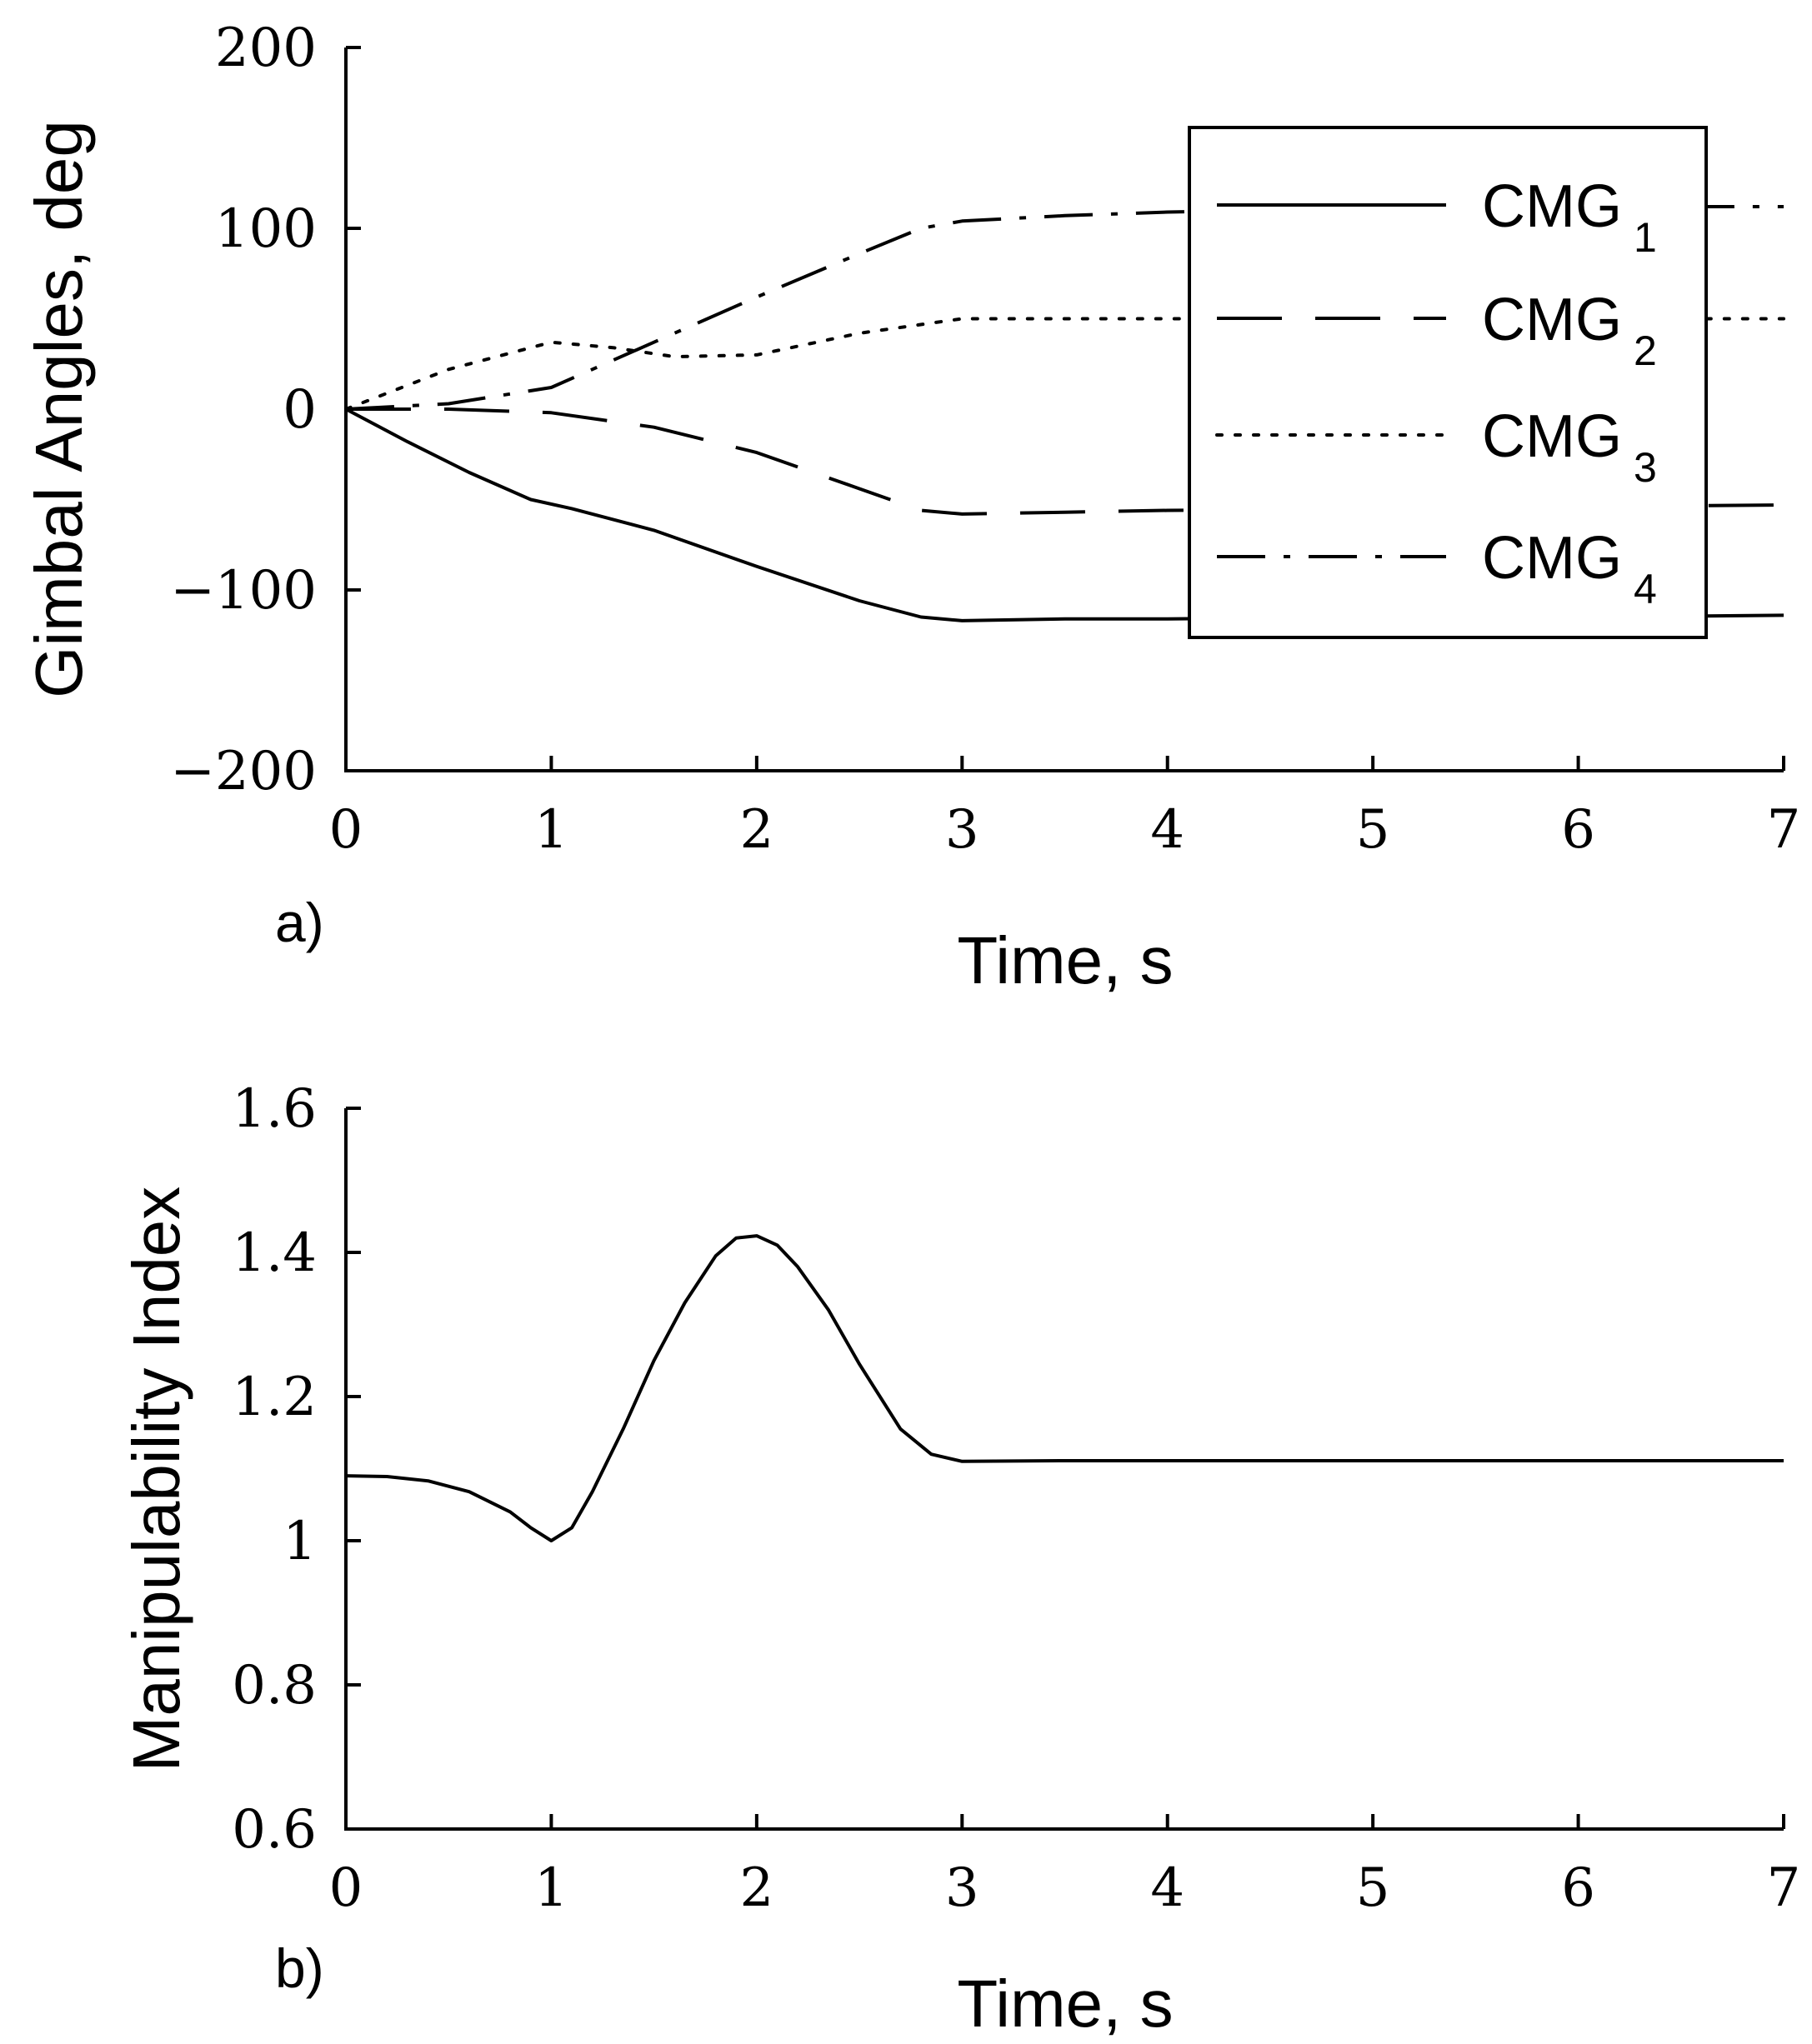 This screenshot has height=2044, width=1812. What do you see at coordinates (1373, 830) in the screenshot?
I see `panel-a-x-tick-label: 5` at bounding box center [1373, 830].